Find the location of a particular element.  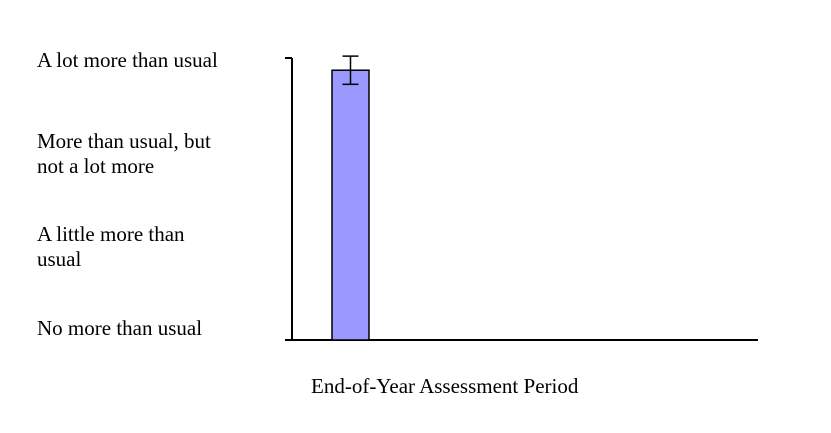

x-axis-label: End-of-Year Assessment Period is located at coordinates (445, 386).